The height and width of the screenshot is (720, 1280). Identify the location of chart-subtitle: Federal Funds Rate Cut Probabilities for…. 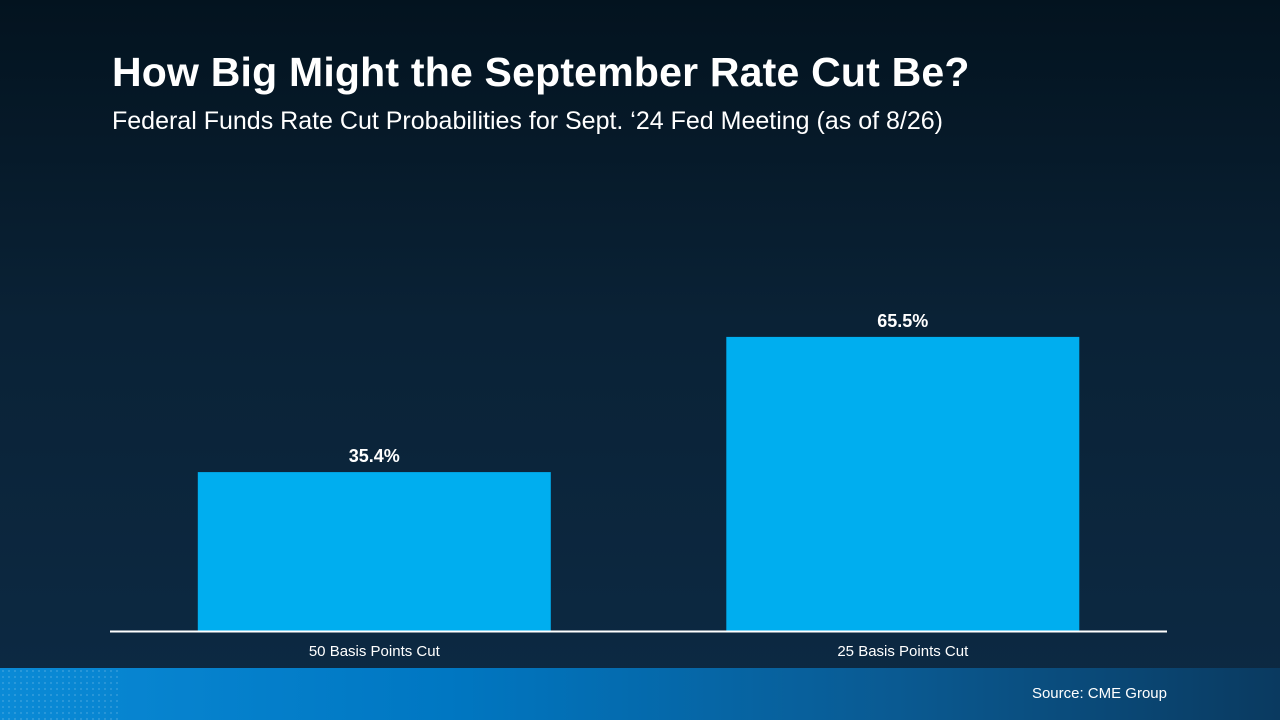
(527, 121).